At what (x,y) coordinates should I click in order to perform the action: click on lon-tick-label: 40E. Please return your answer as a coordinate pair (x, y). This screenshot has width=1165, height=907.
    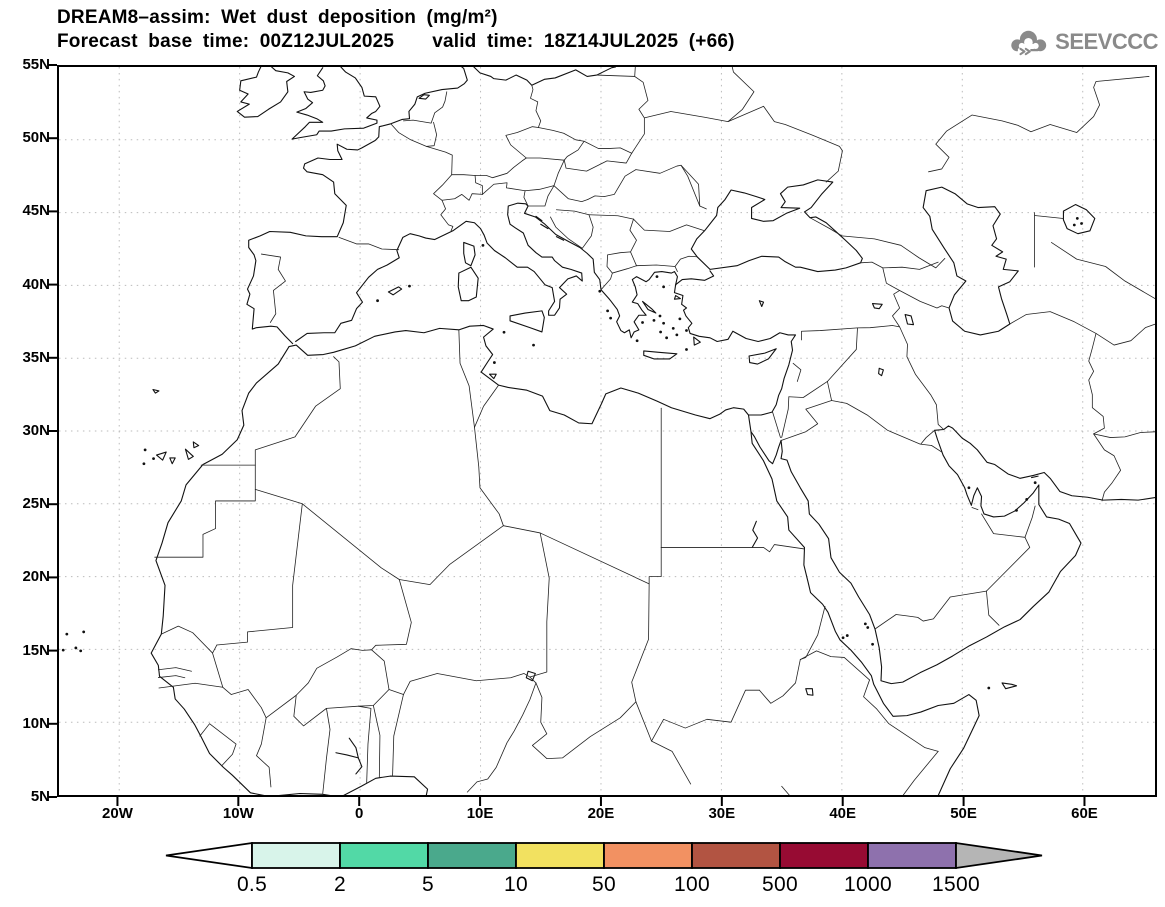
    Looking at the image, I should click on (843, 813).